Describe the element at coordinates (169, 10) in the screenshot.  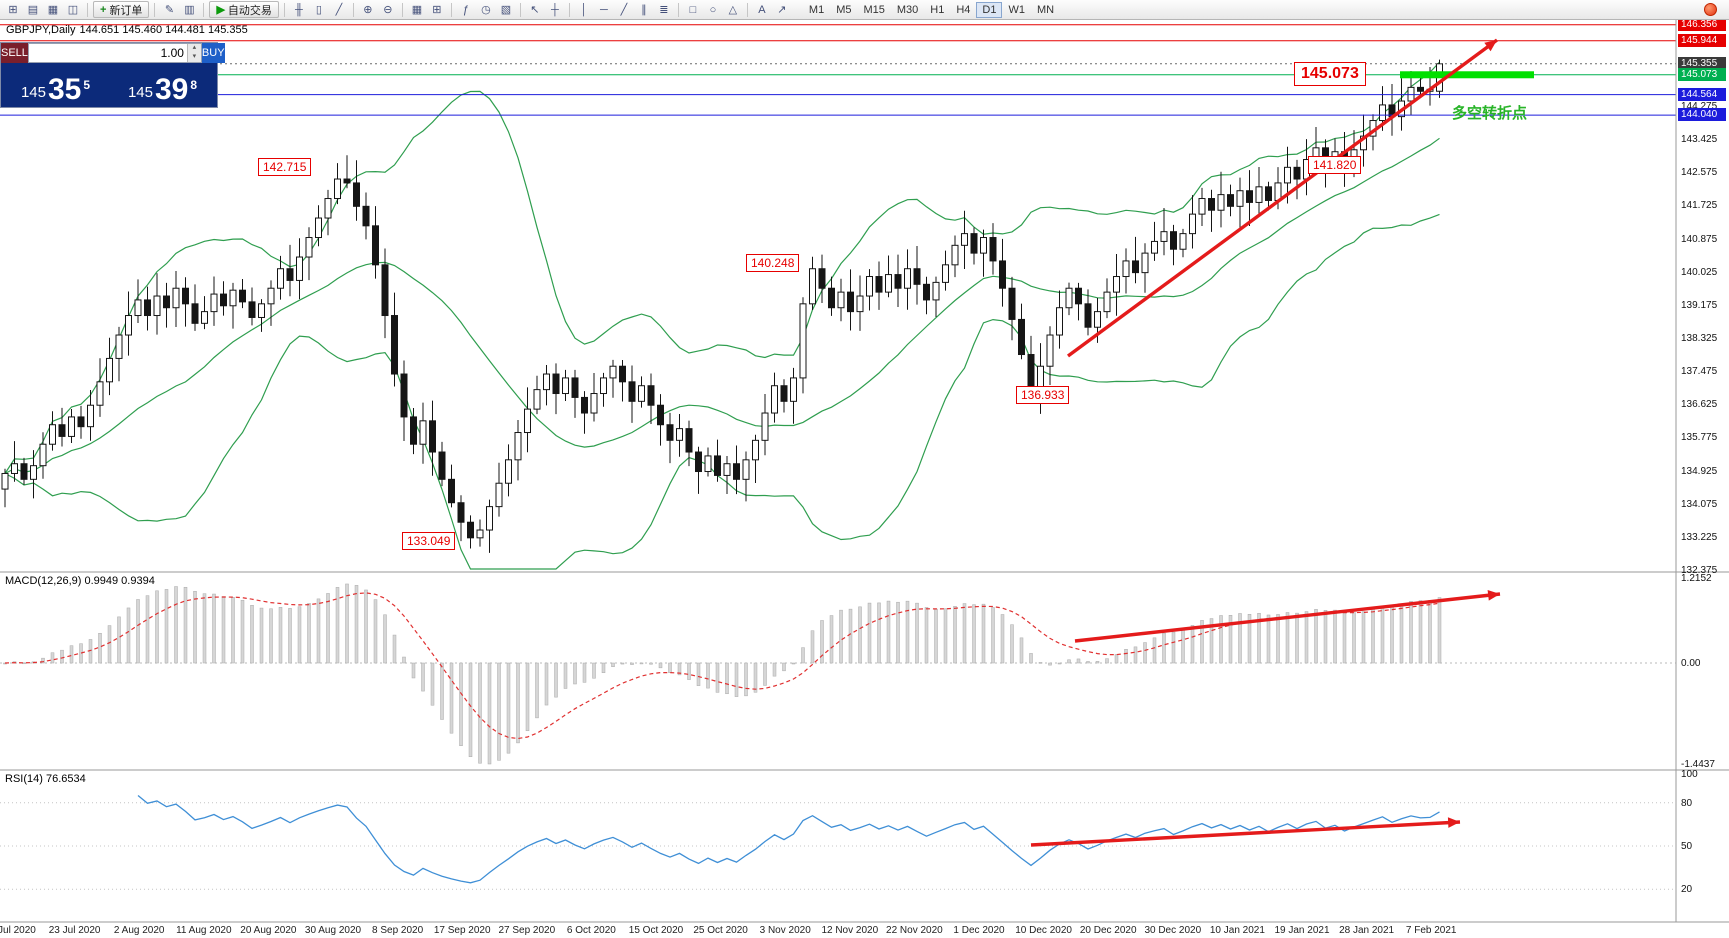
I see `metaeditor-icon: ✎` at that location.